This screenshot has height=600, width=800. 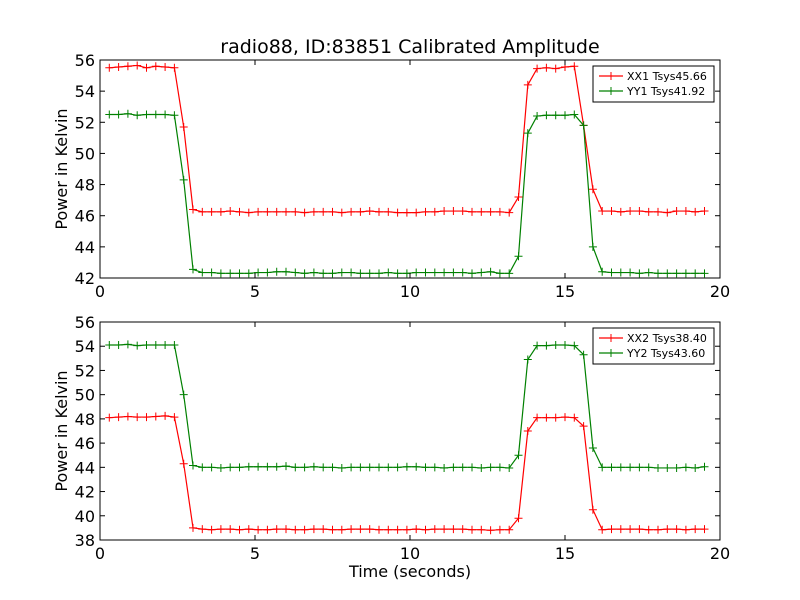 I want to click on y-tick-label: 50, so click(x=85, y=153).